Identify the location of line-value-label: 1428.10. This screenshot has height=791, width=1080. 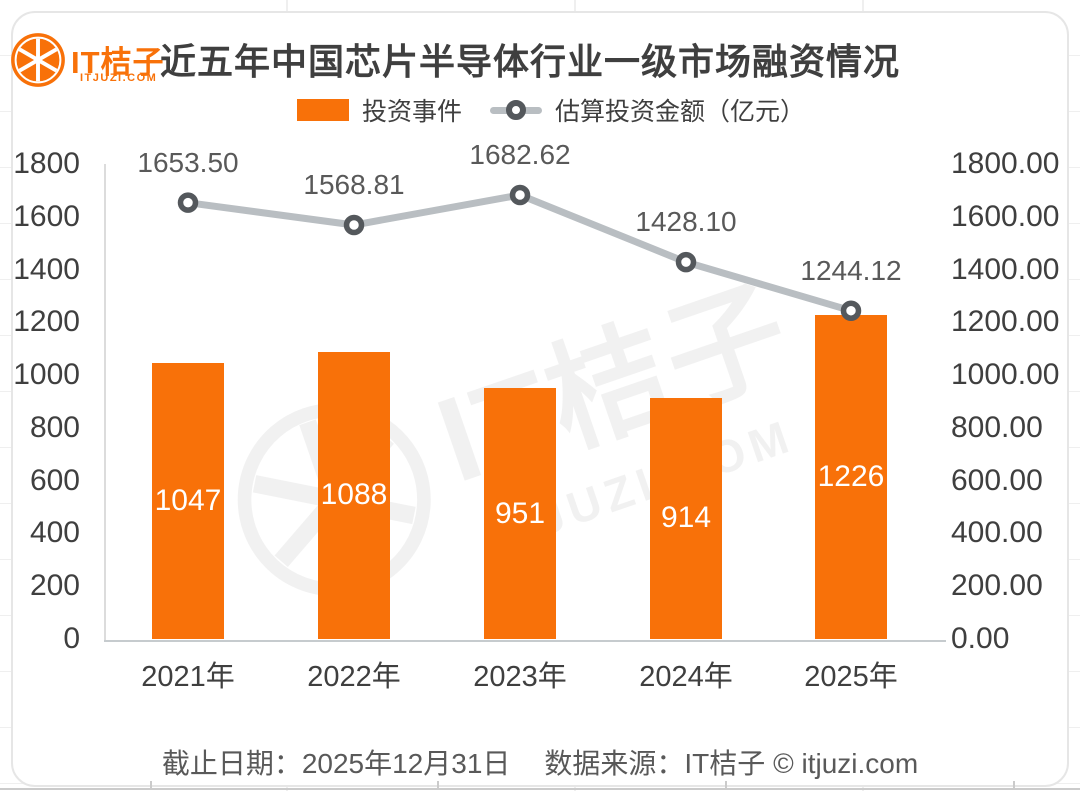
(686, 222).